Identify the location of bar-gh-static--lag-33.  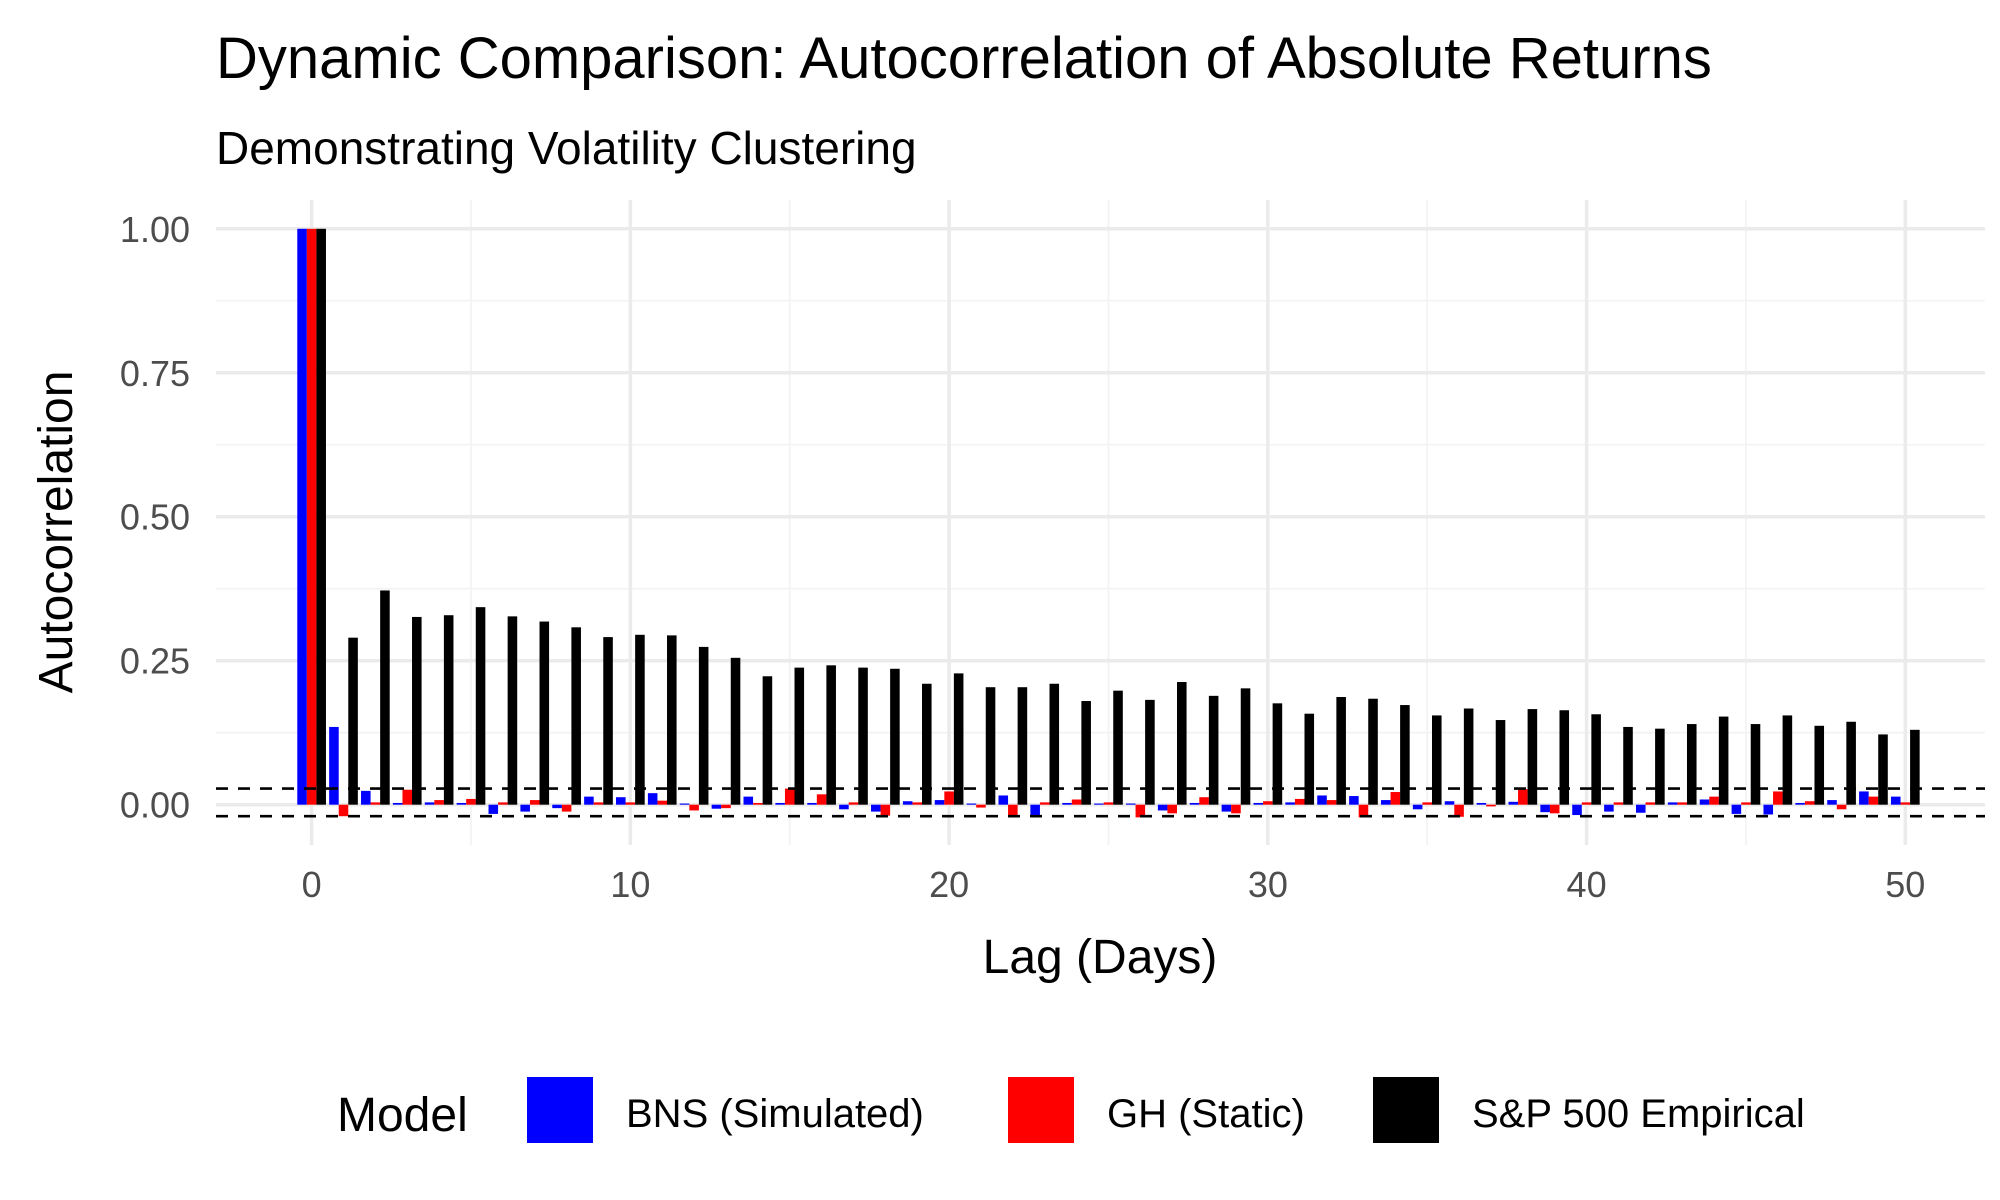
(1363, 811).